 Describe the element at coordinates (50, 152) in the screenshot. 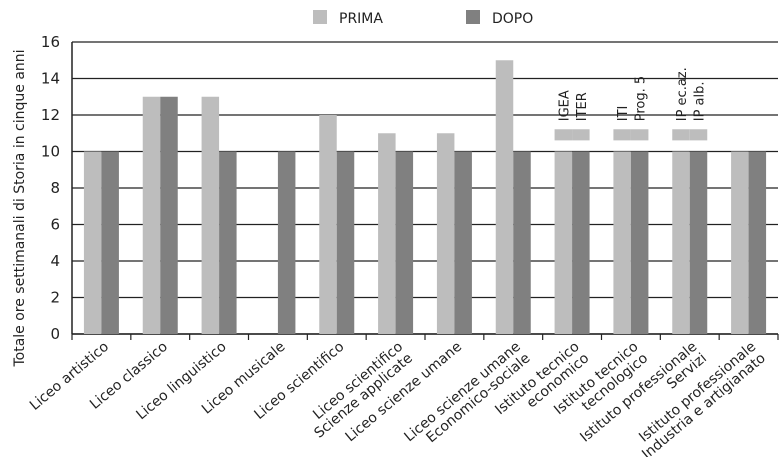

I see `y-tick-label: 10` at that location.